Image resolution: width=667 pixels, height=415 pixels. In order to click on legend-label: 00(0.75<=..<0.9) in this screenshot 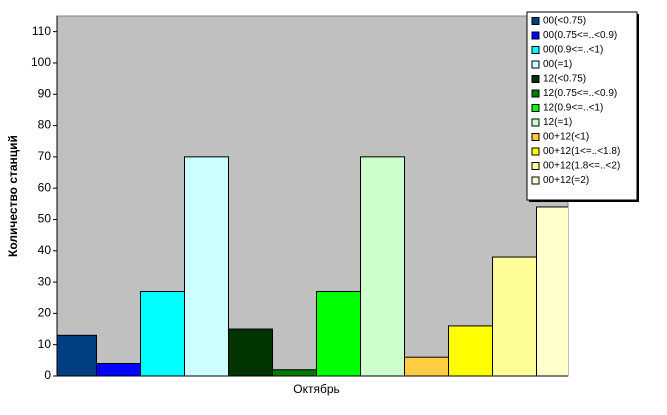, I will do `click(580, 35)`.